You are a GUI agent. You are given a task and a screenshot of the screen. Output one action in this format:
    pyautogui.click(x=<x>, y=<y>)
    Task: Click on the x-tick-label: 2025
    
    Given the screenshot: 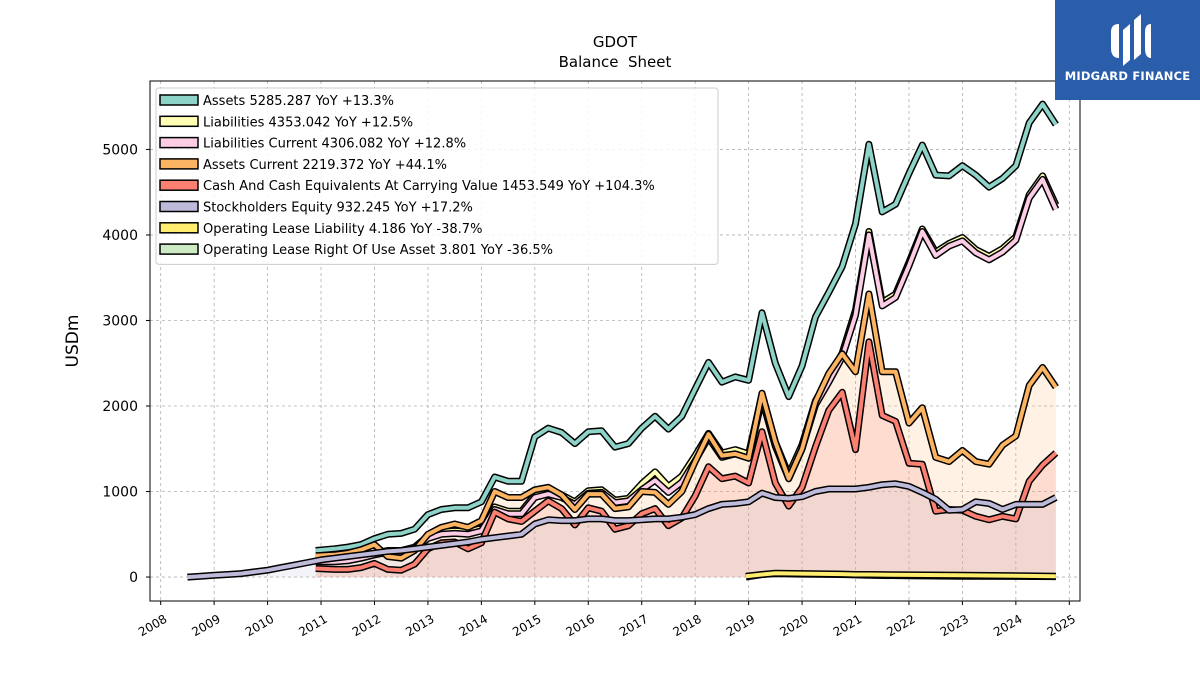 What is the action you would take?
    pyautogui.click(x=1061, y=625)
    